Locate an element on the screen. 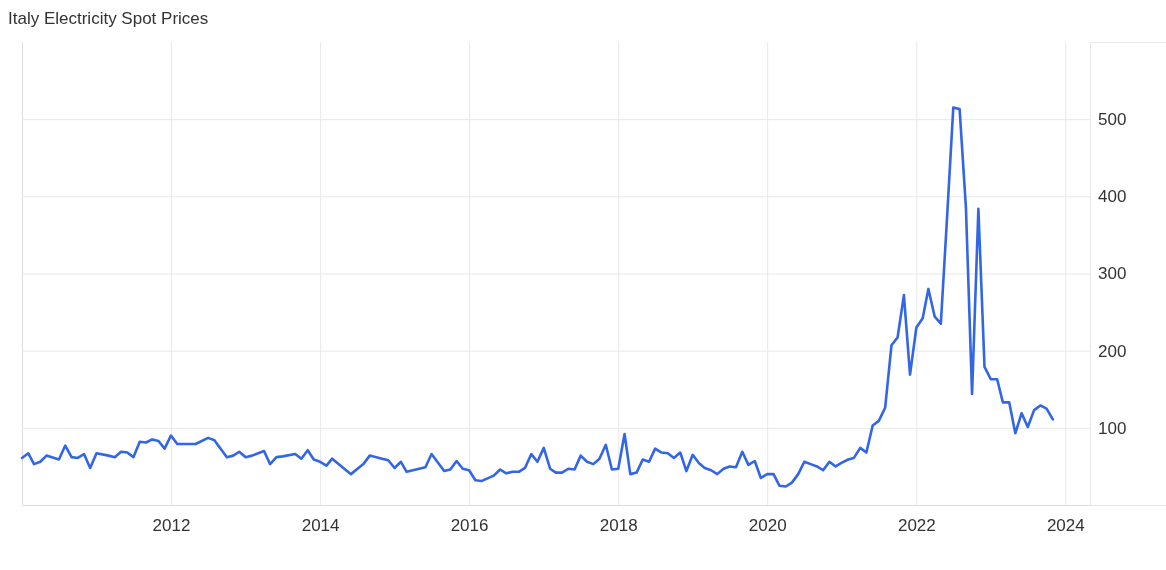 This screenshot has width=1166, height=570. y-tick-label: 100 is located at coordinates (1112, 428).